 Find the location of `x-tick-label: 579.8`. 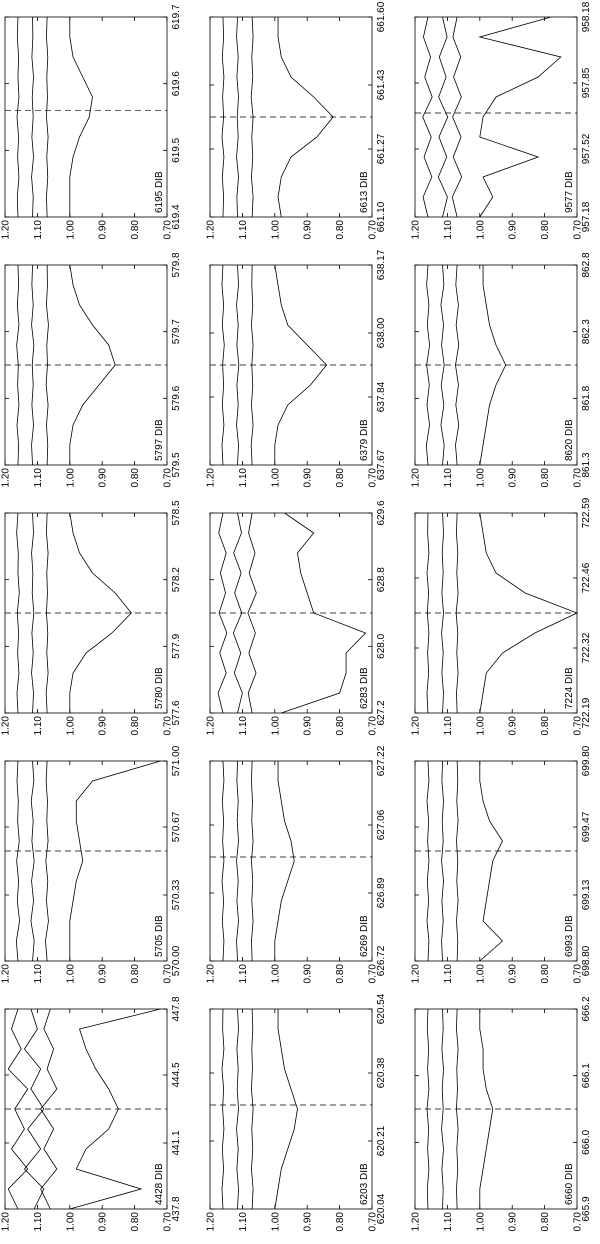

x-tick-label: 579.8 is located at coordinates (176, 264).